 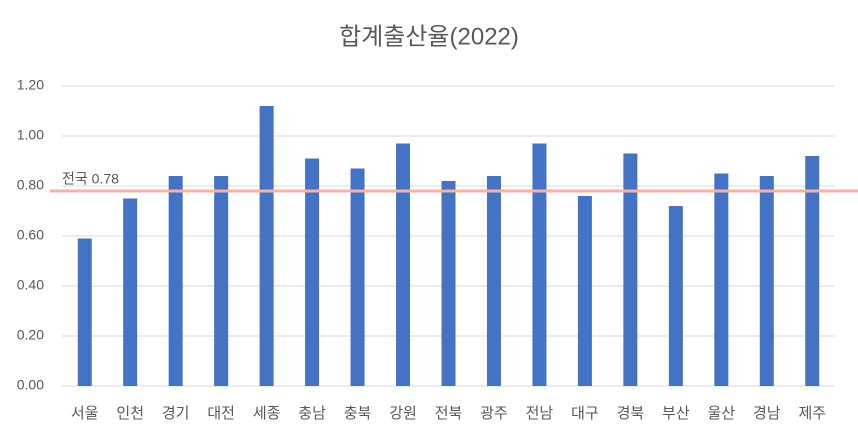 What do you see at coordinates (30, 335) in the screenshot?
I see `y-tick-label: 0.20` at bounding box center [30, 335].